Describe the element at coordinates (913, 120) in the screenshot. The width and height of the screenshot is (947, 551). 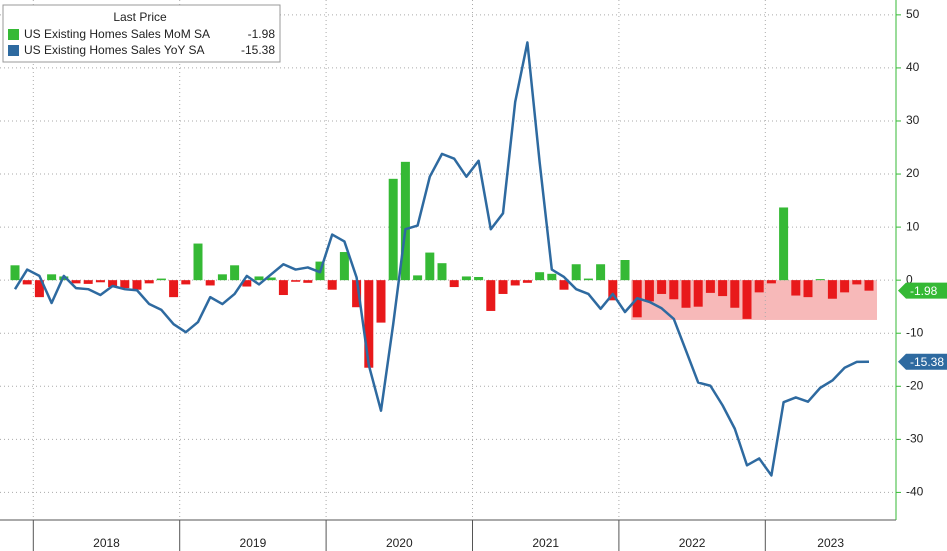
I see `y-tick-label: 30` at that location.